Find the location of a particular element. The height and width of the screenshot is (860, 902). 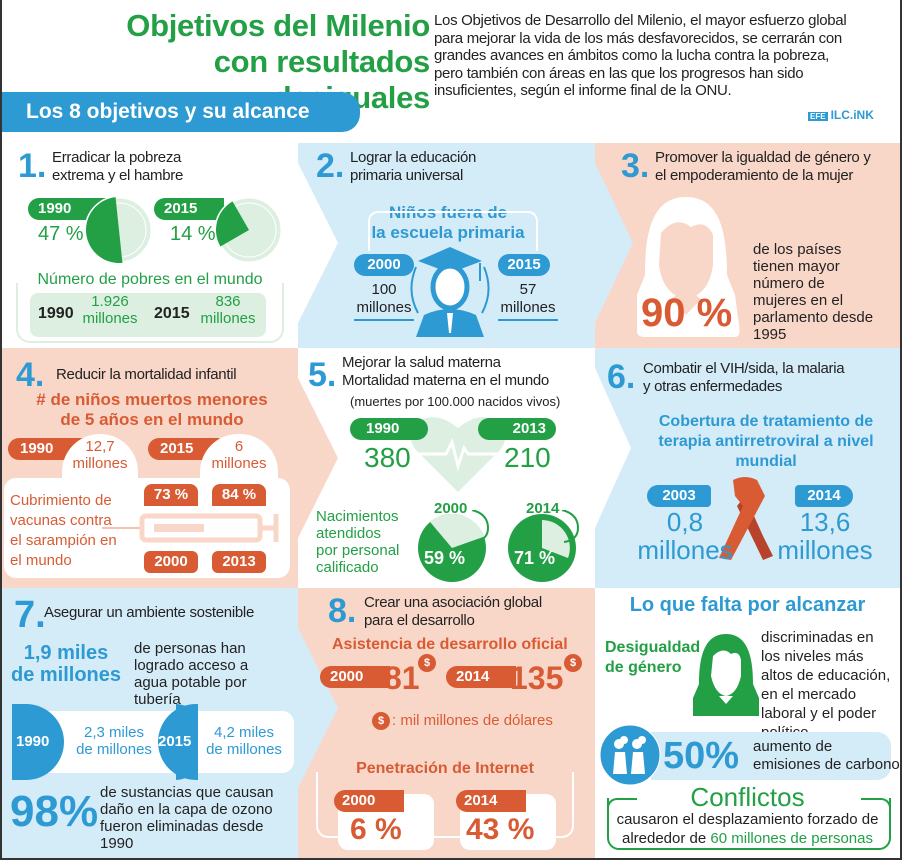

title-line-1: Objetivos del Milenio is located at coordinates (278, 25).